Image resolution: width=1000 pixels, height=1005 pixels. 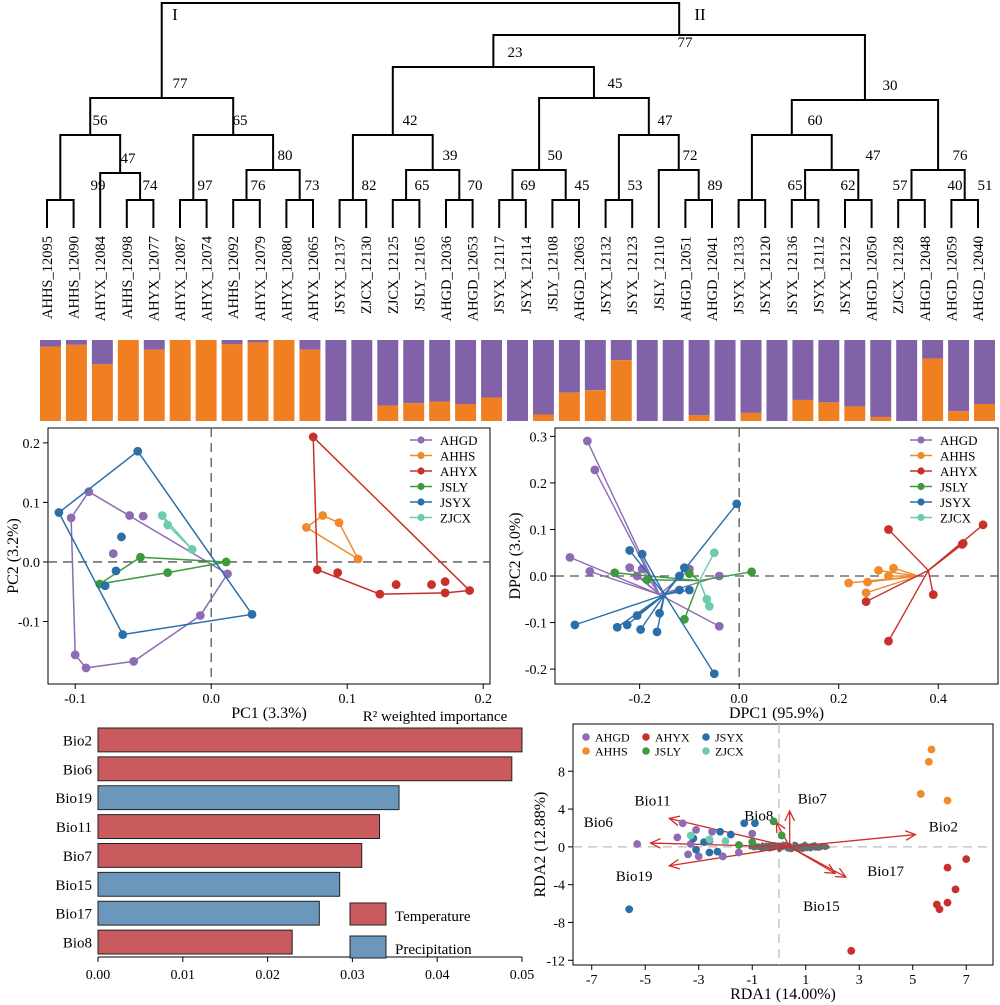 What do you see at coordinates (234, 277) in the screenshot?
I see `leaf-label: AHHS_12092` at bounding box center [234, 277].